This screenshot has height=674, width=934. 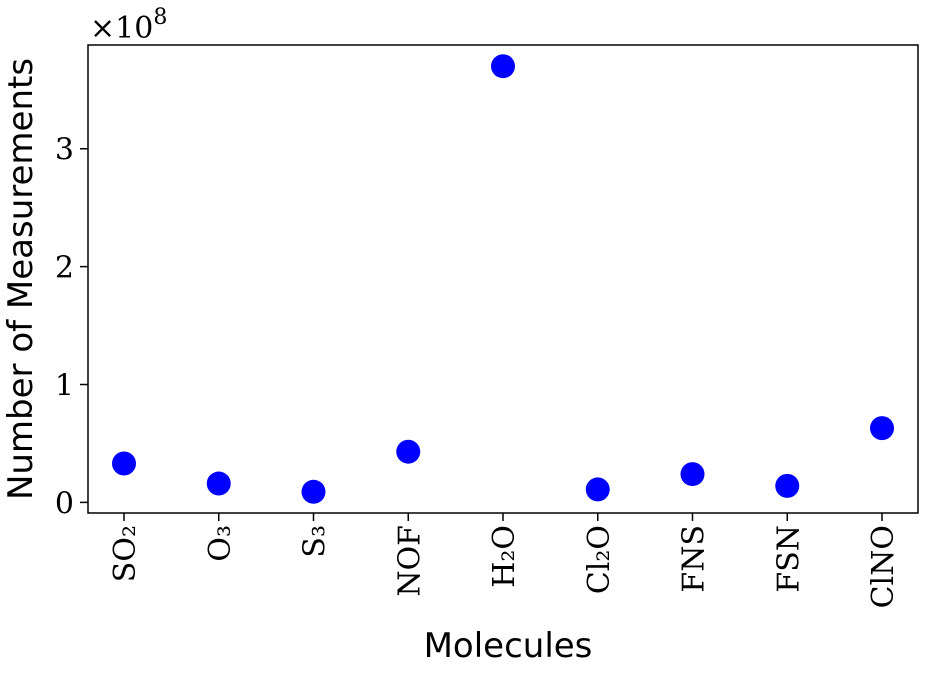 What do you see at coordinates (160, 17) in the screenshot?
I see `y-scale-exponent: 8` at bounding box center [160, 17].